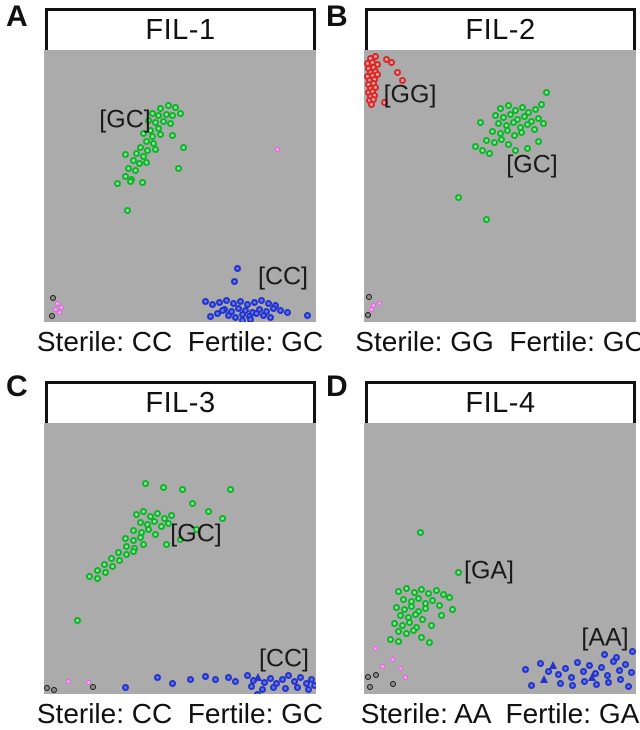 The height and width of the screenshot is (730, 640). I want to click on panel-caption-d: Sterile: AA Fertile: GA, so click(500, 713).